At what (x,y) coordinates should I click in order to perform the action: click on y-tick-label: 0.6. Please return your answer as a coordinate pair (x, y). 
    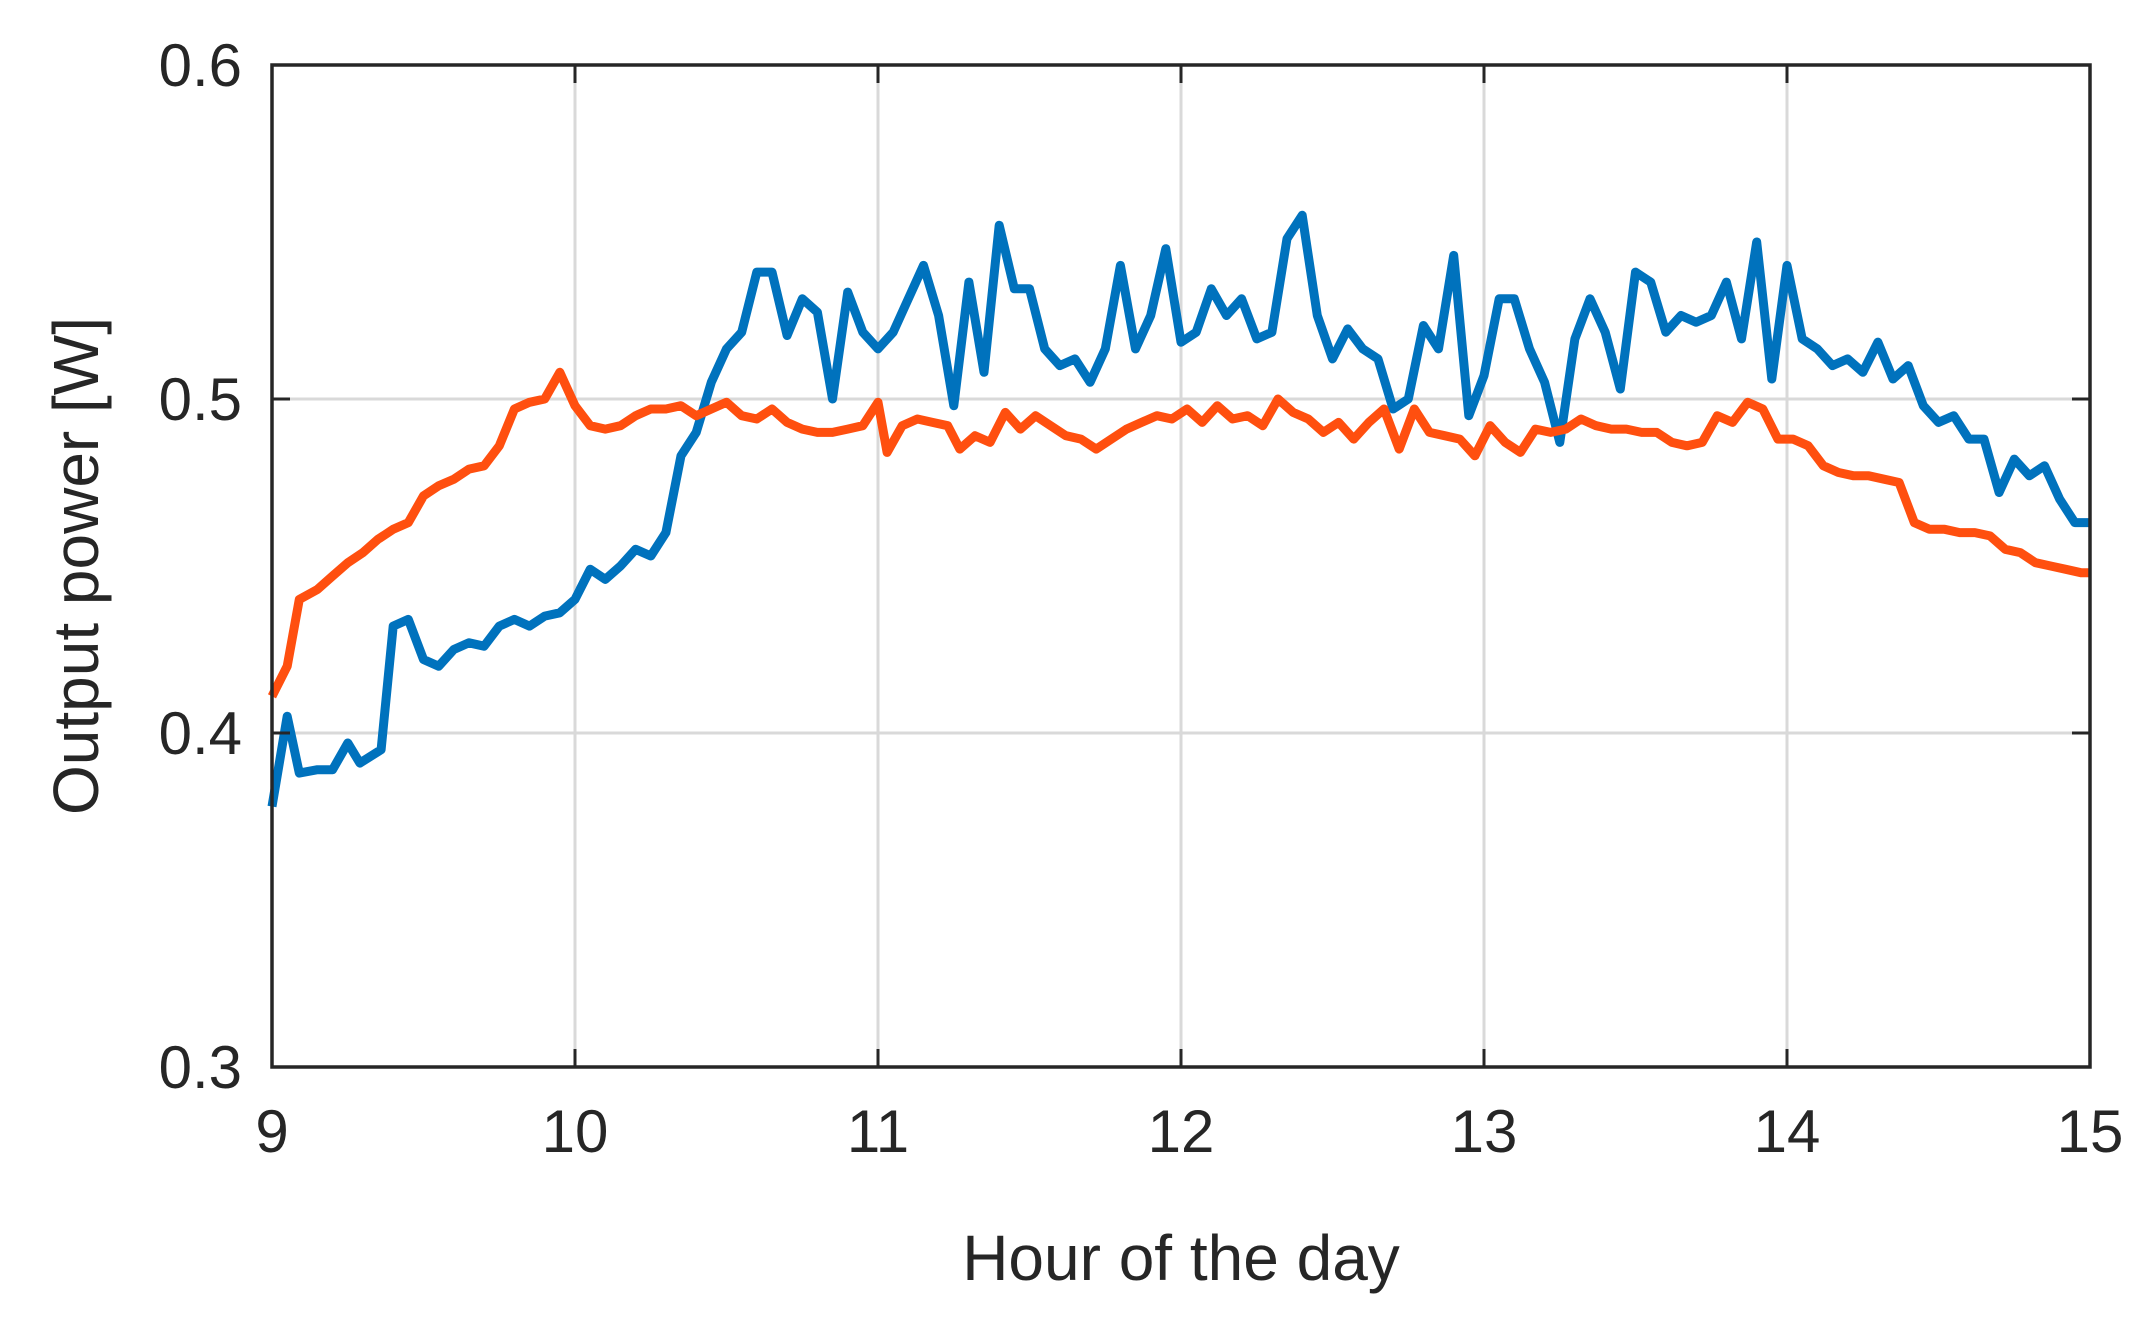
    Looking at the image, I should click on (200, 65).